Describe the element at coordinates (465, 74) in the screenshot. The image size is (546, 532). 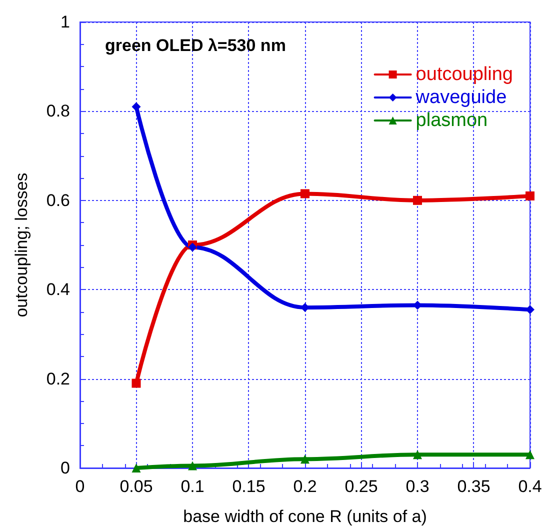
I see `legend-label: outcoupling` at that location.